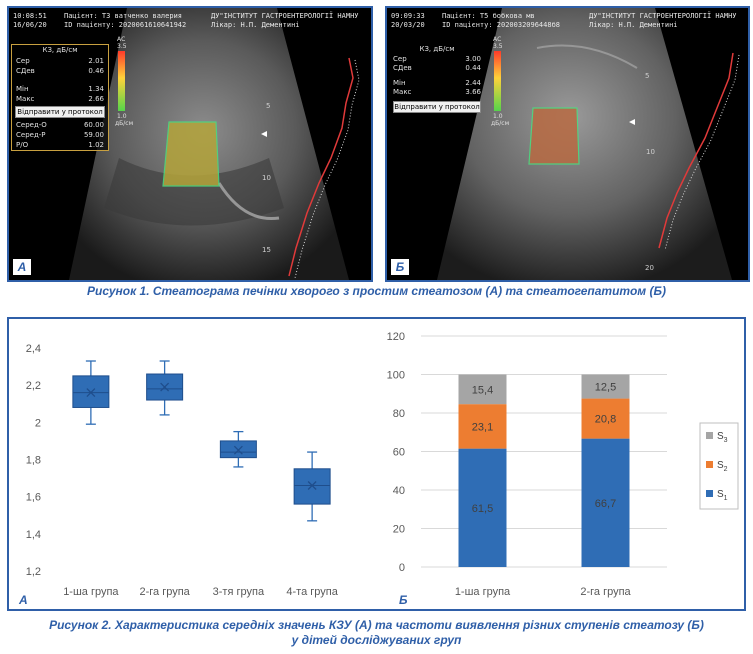 This screenshot has height=654, width=753. I want to click on data-label: 20,8, so click(605, 420).